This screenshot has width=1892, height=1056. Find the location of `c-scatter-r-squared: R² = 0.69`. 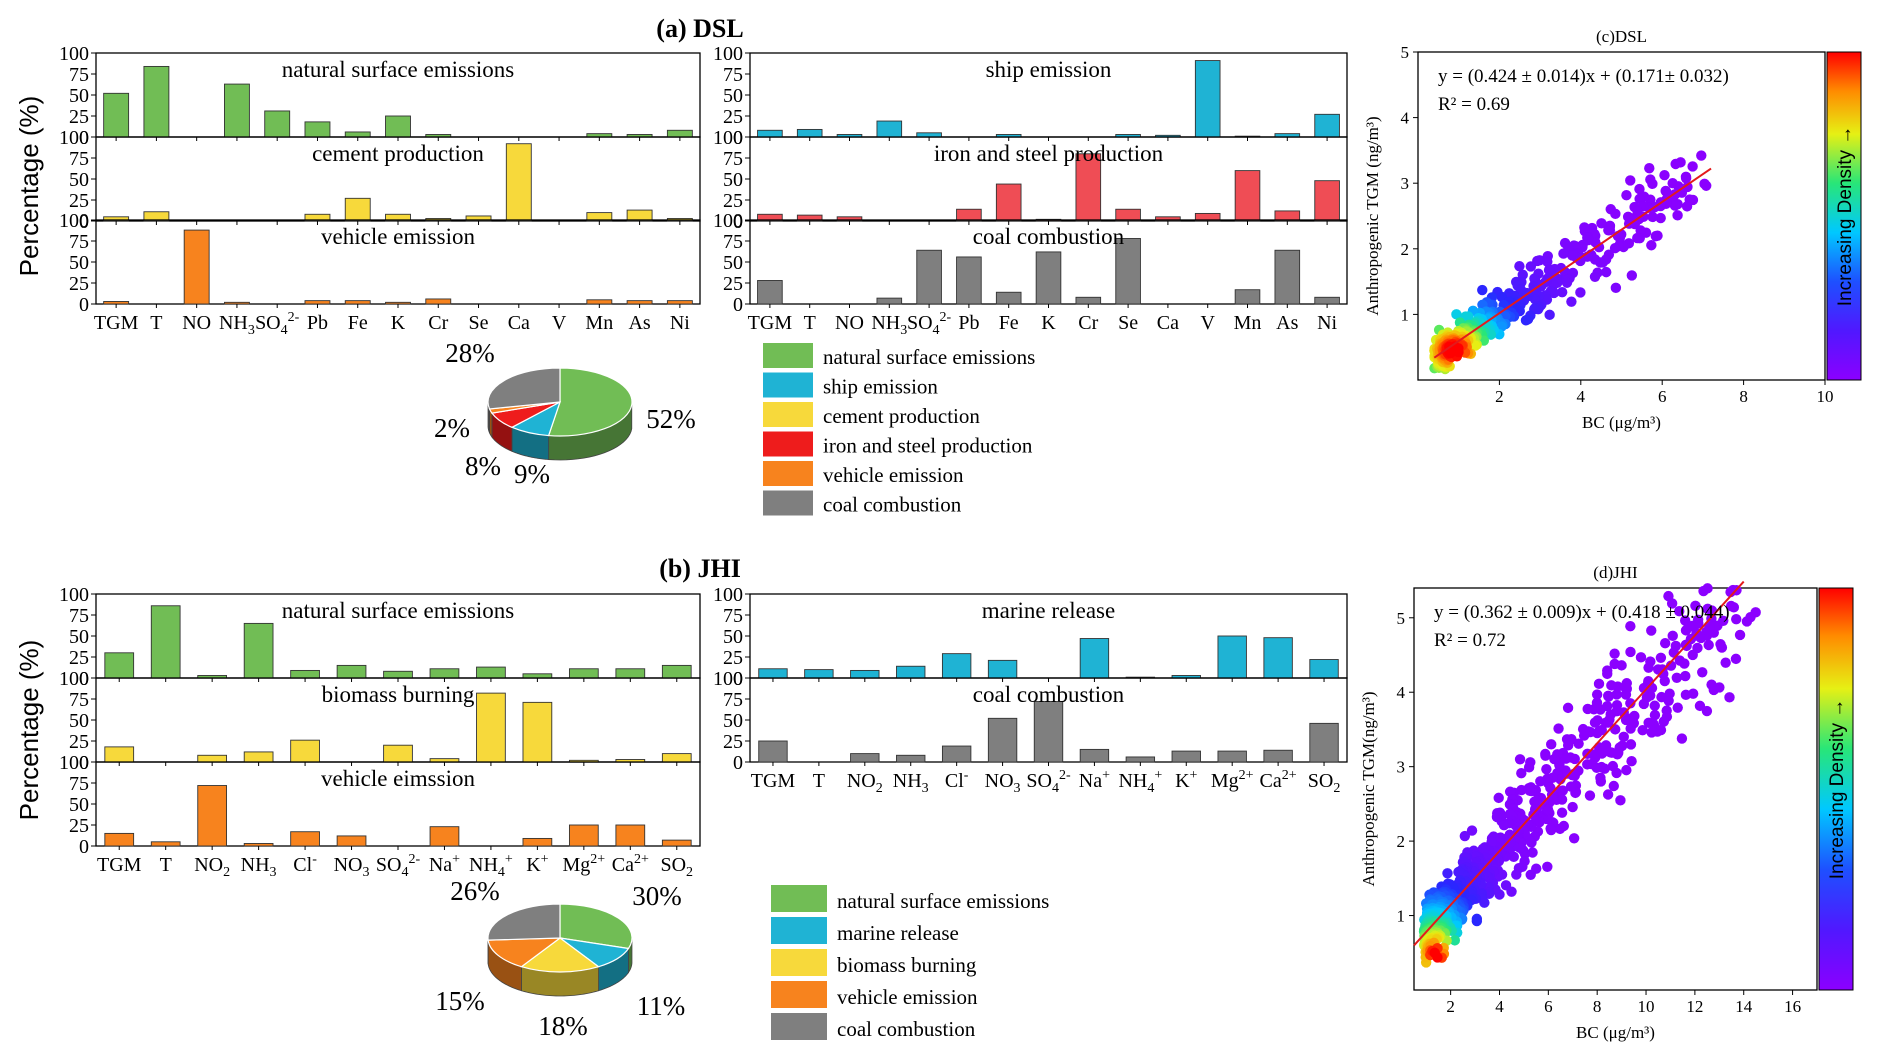

c-scatter-r-squared: R² = 0.69 is located at coordinates (1474, 104).